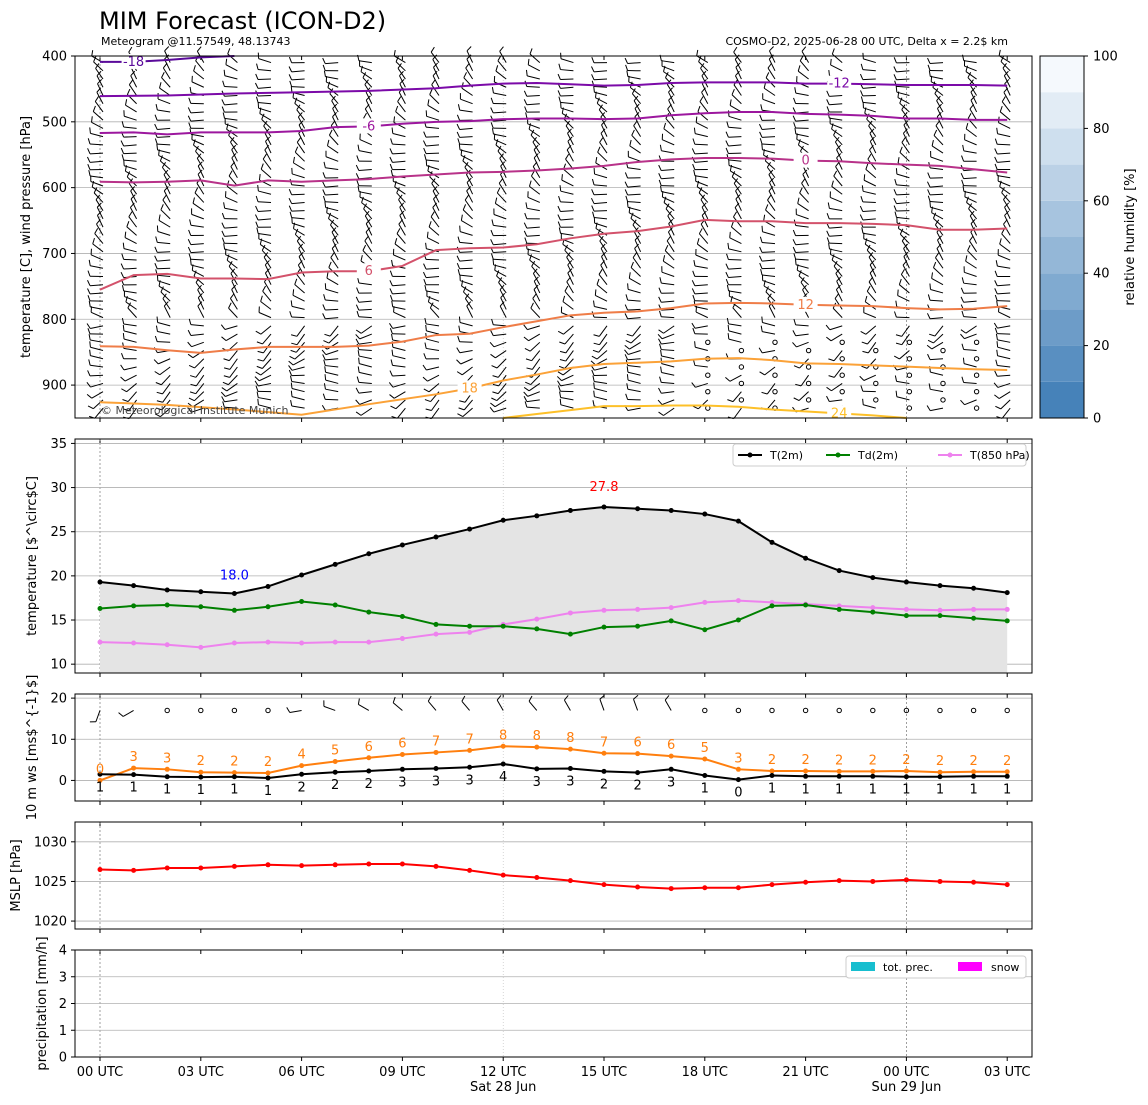 The height and width of the screenshot is (1105, 1148). What do you see at coordinates (58, 699) in the screenshot?
I see `y-tick-label: 20` at bounding box center [58, 699].